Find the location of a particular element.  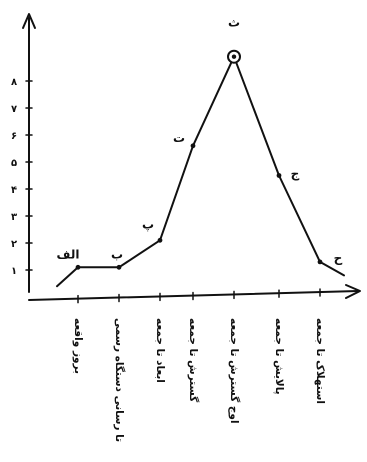

y-axis: ١ ٢ ٣ ۴ ۵ ۶ ٧ ٨ is located at coordinates (23, 153).